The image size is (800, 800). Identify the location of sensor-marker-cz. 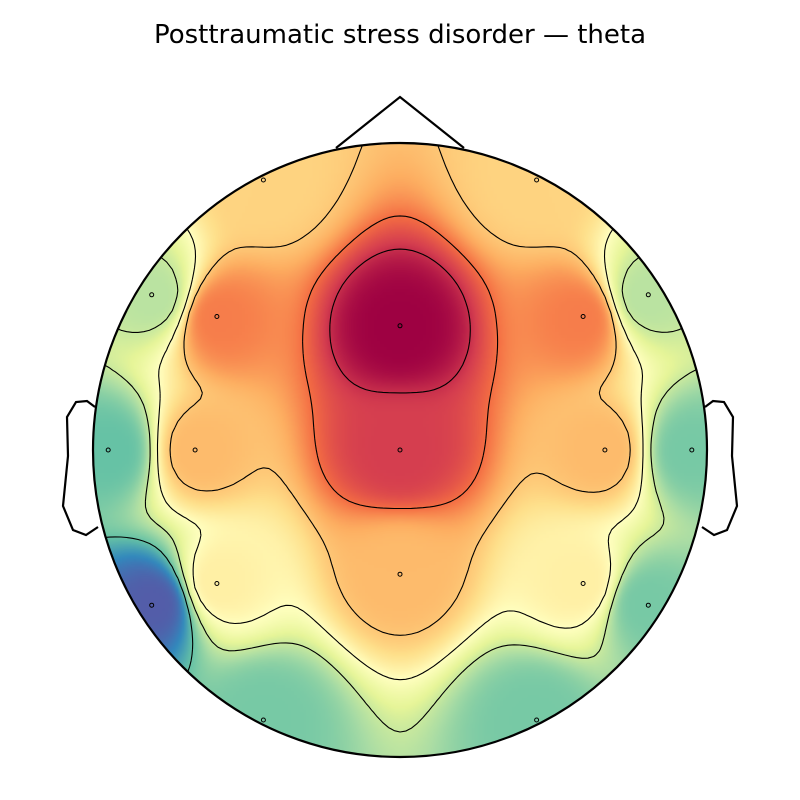
(400, 450).